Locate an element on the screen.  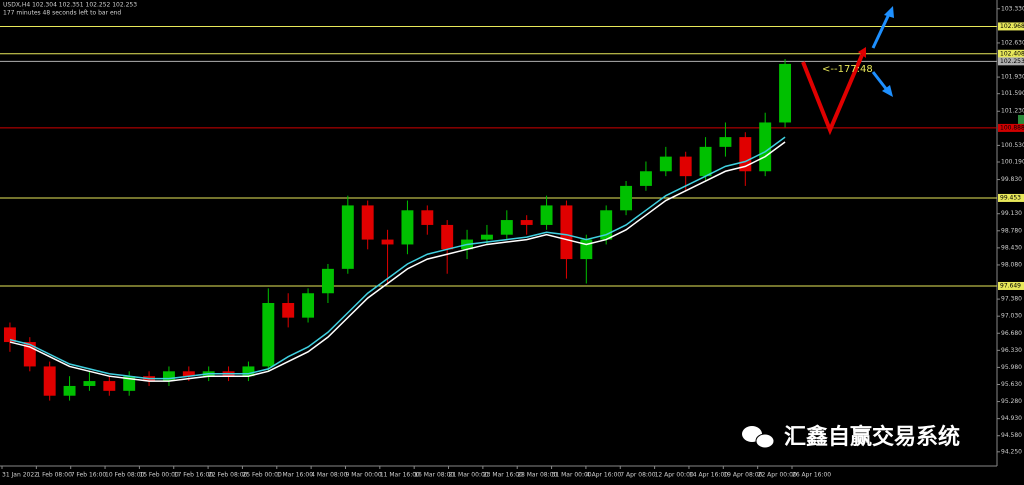
projection-head is located at coordinates (862, 52).